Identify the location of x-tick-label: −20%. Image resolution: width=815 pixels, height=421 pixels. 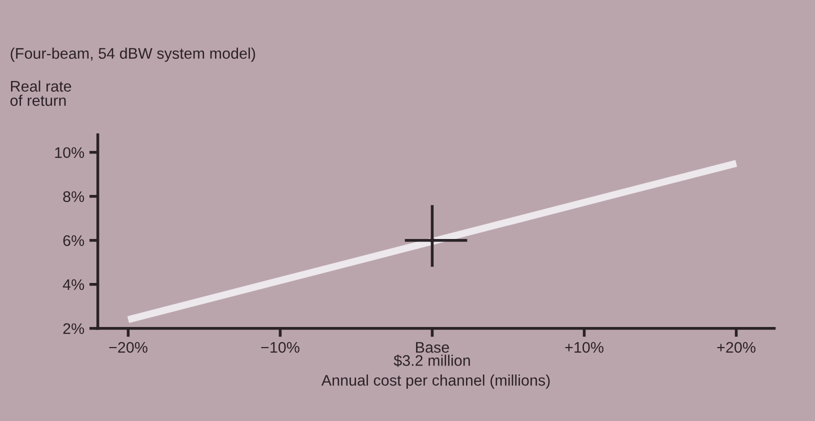
(128, 347).